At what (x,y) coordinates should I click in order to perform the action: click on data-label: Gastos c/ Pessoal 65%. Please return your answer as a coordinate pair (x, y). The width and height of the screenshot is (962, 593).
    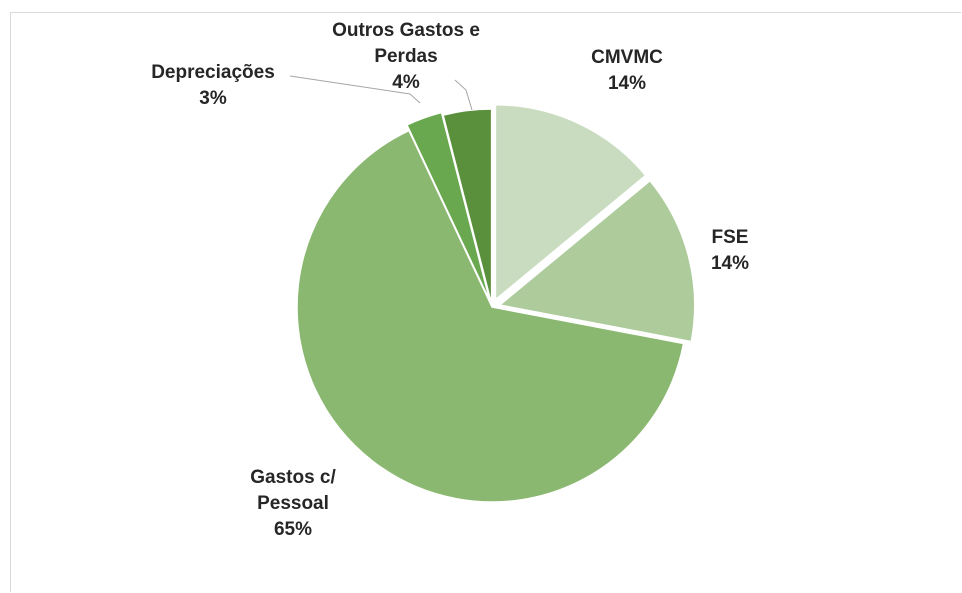
    Looking at the image, I should click on (293, 504).